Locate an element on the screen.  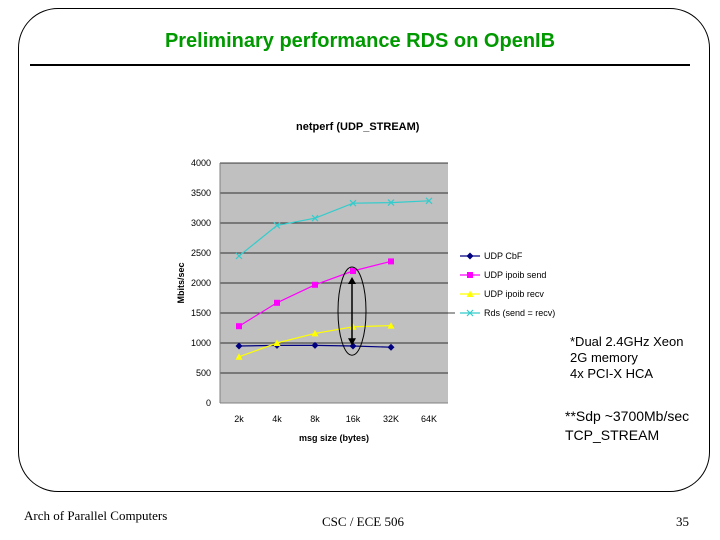
y-tick-label: 1000 is located at coordinates (201, 343).